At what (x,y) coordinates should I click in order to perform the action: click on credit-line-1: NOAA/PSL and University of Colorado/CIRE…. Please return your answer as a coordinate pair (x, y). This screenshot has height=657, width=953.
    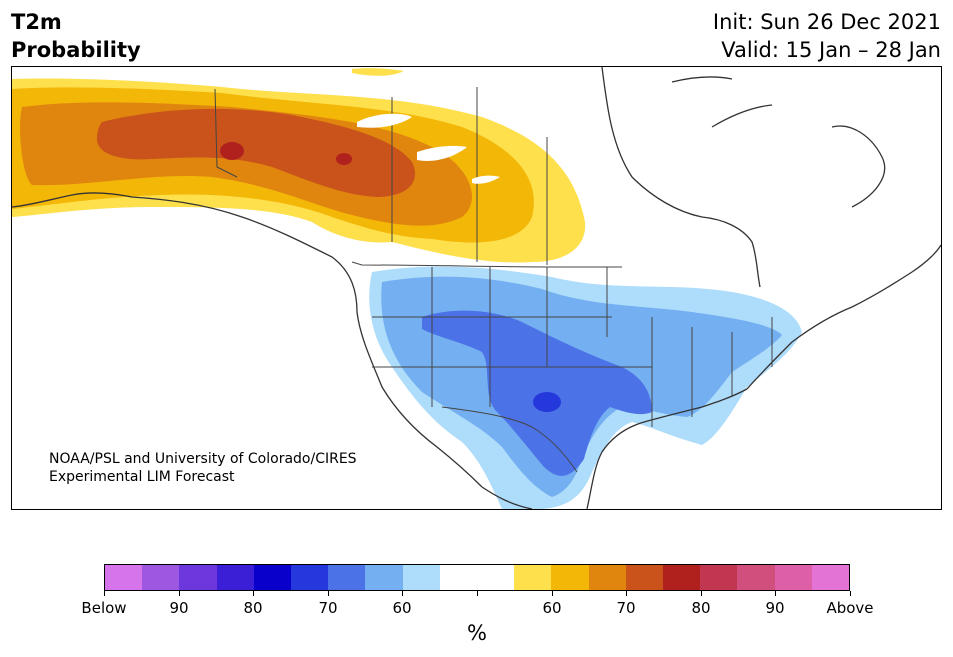
    Looking at the image, I should click on (203, 459).